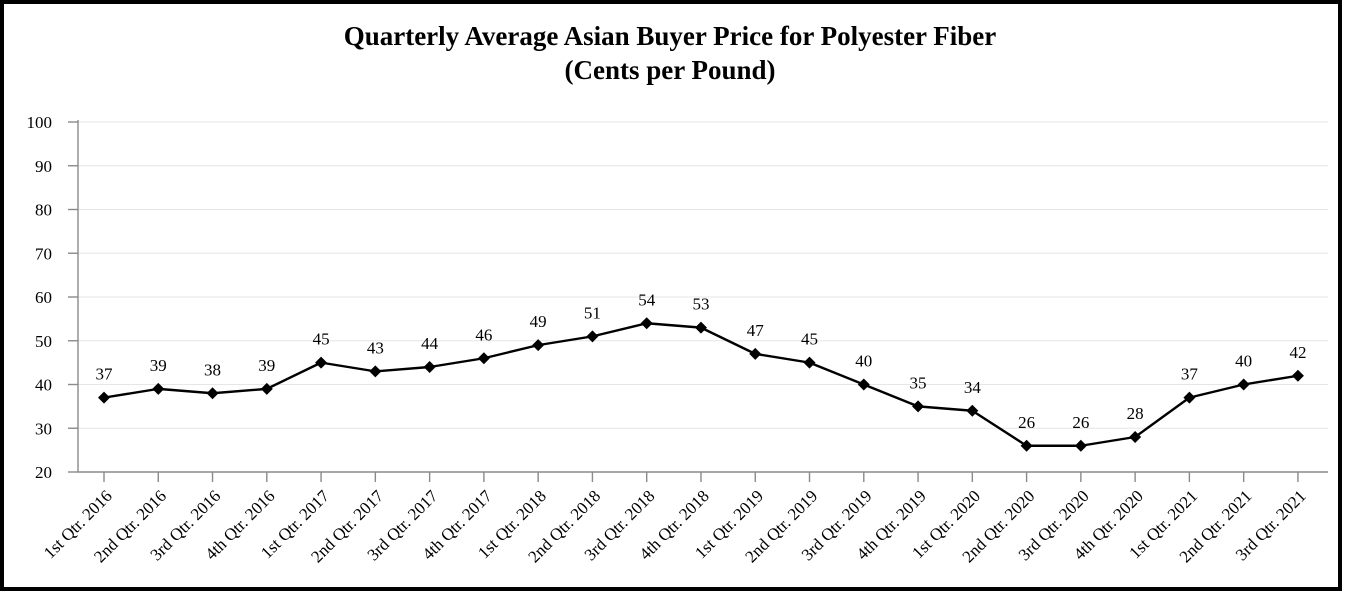  I want to click on y-axis-tick-label: 30, so click(43, 428).